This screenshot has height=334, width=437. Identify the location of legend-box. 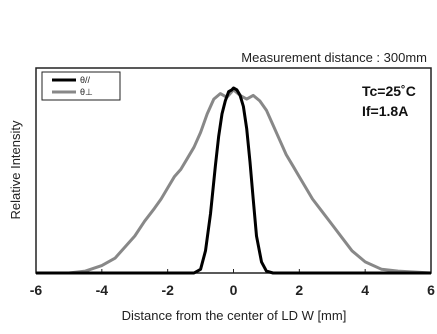
(81, 86).